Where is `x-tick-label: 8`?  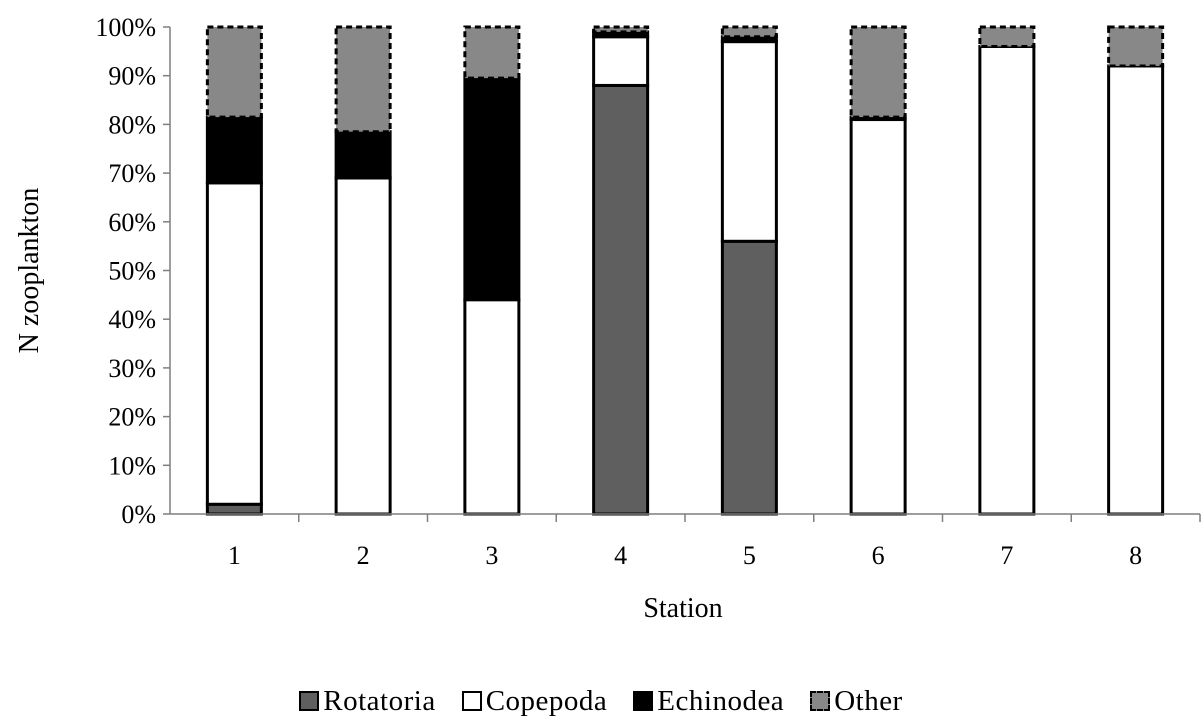
x-tick-label: 8 is located at coordinates (1135, 555).